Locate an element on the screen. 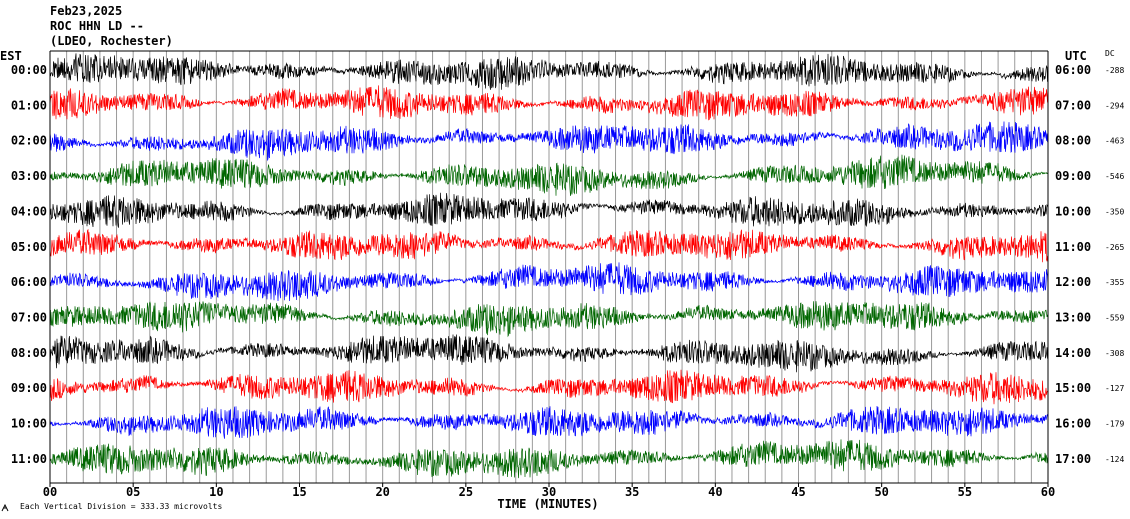  dc-offset-value: -124 is located at coordinates (1114, 459).